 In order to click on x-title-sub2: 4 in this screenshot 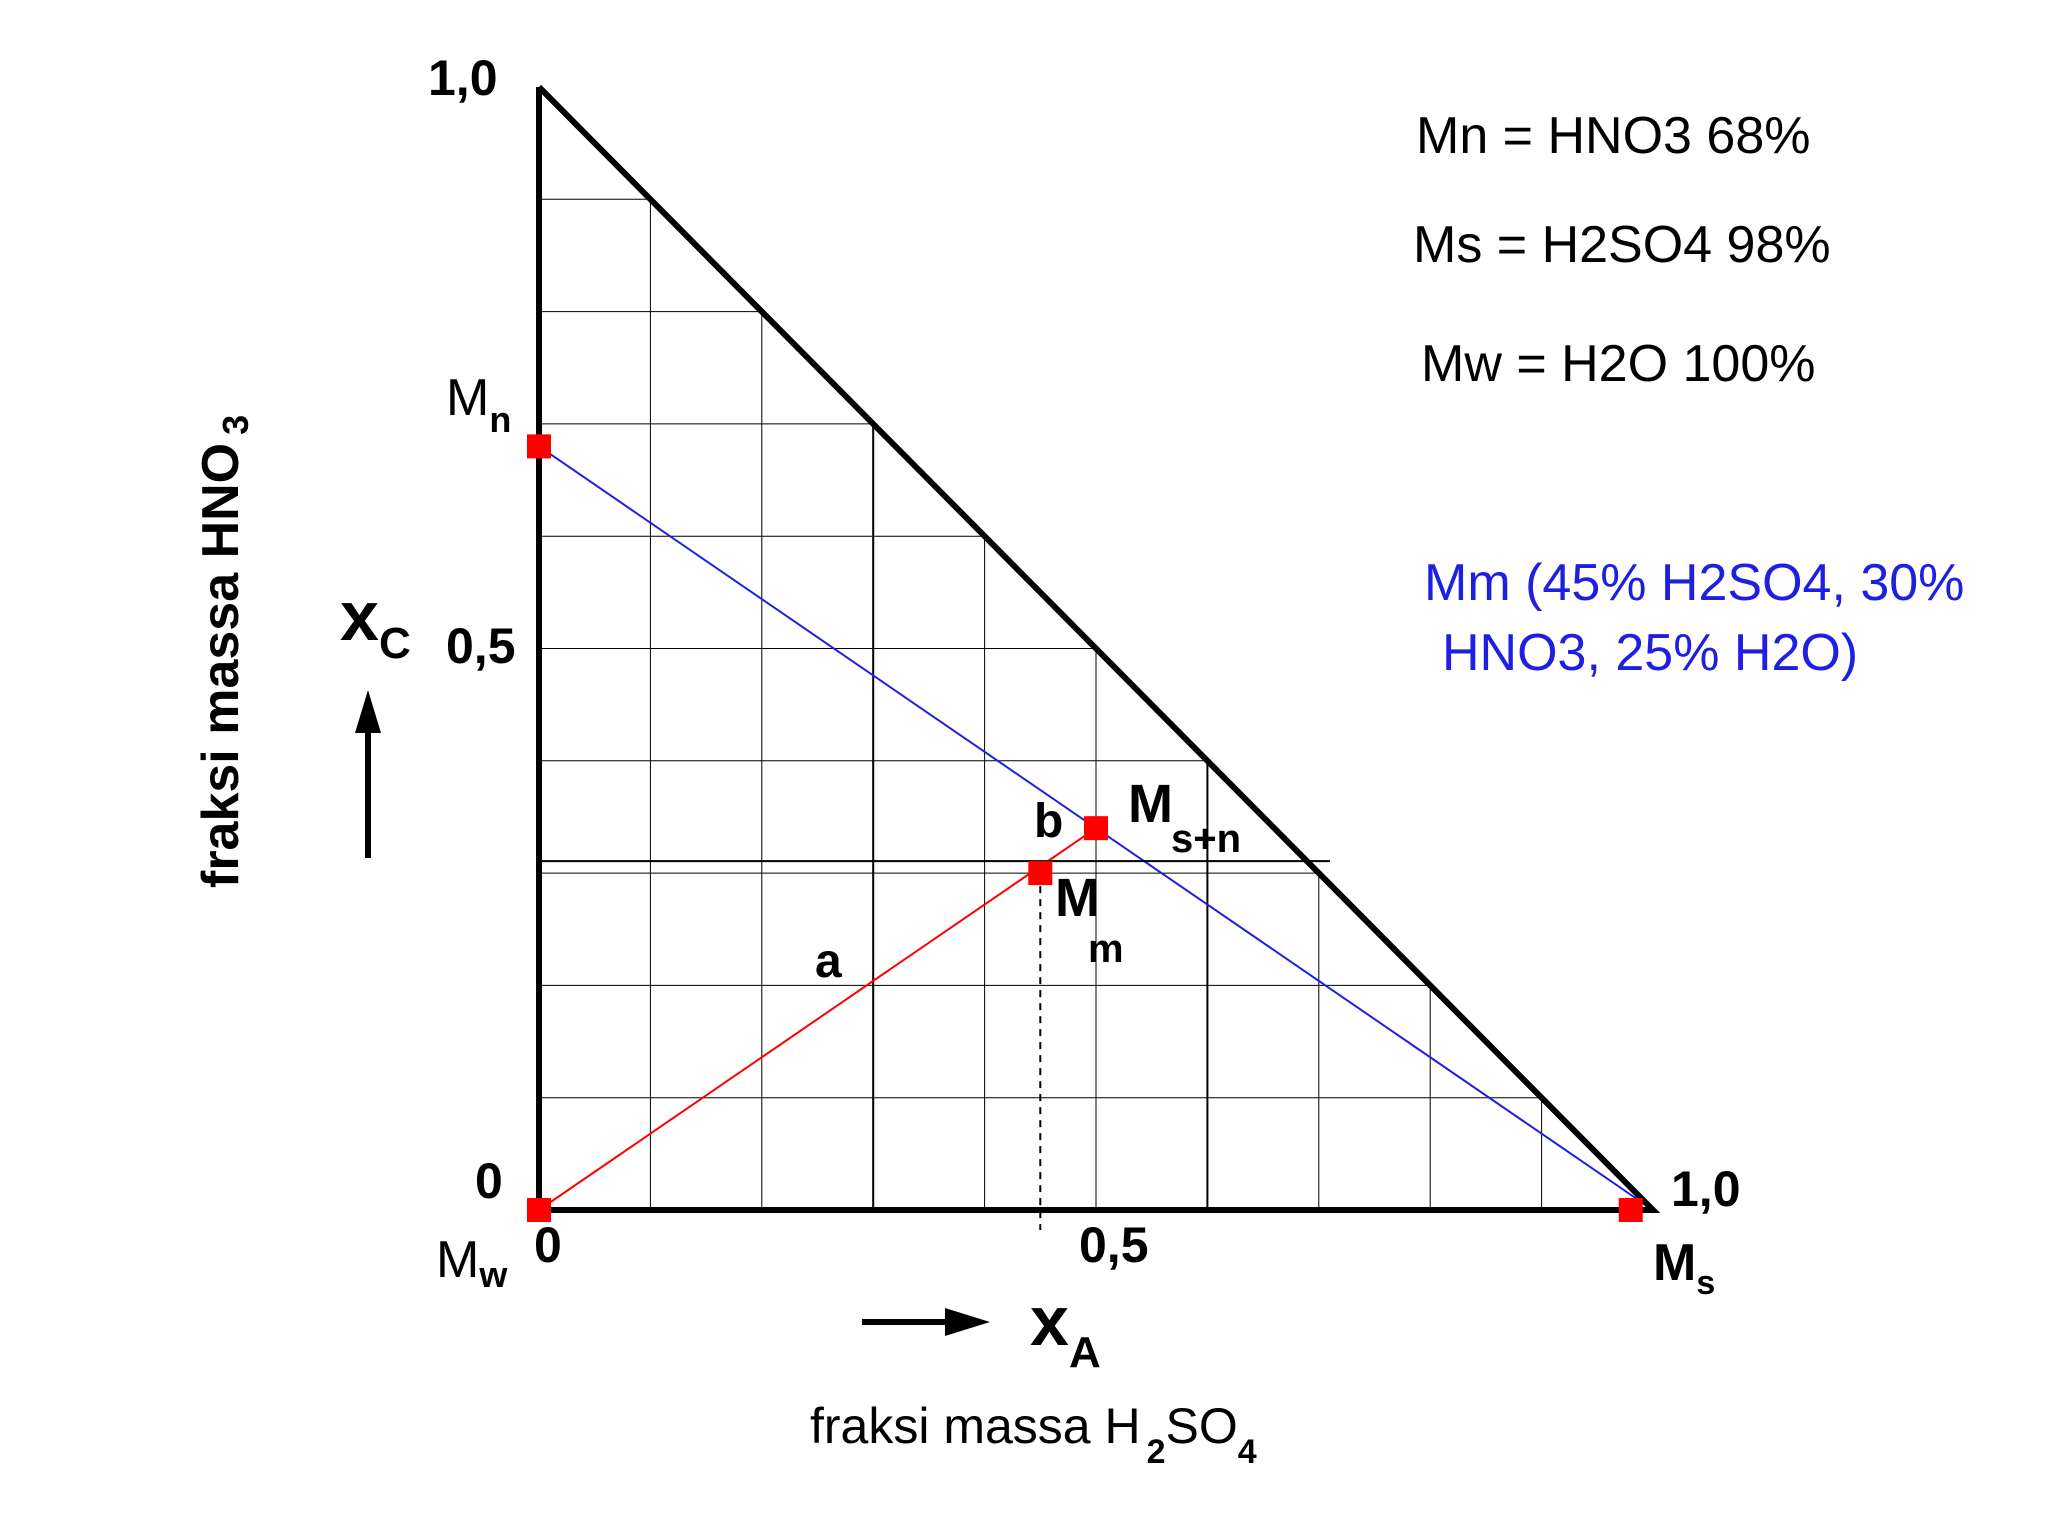, I will do `click(1247, 1452)`.